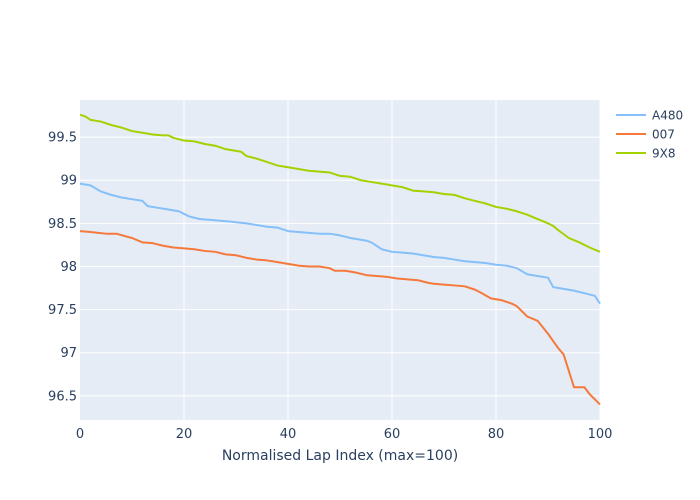 The height and width of the screenshot is (500, 700). What do you see at coordinates (68, 181) in the screenshot?
I see `y-tick-label: 99` at bounding box center [68, 181].